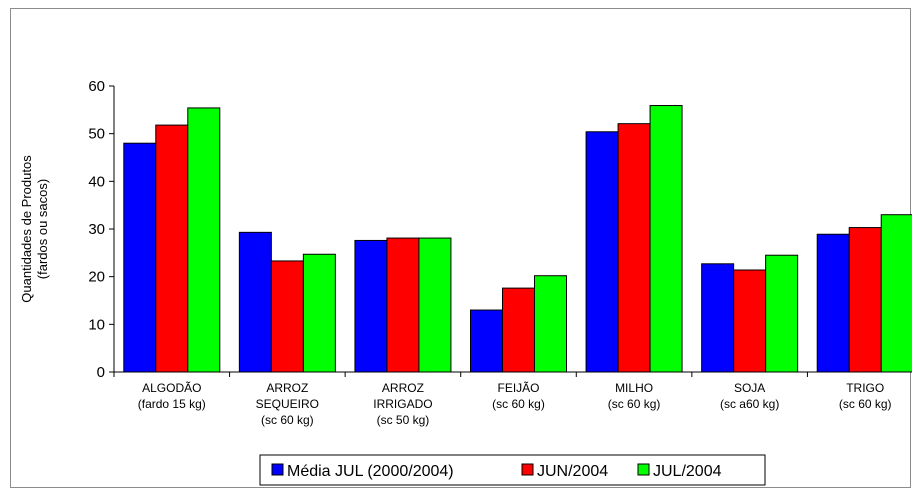 This screenshot has width=923, height=495. What do you see at coordinates (634, 388) in the screenshot?
I see `category-label: MILHO` at bounding box center [634, 388].